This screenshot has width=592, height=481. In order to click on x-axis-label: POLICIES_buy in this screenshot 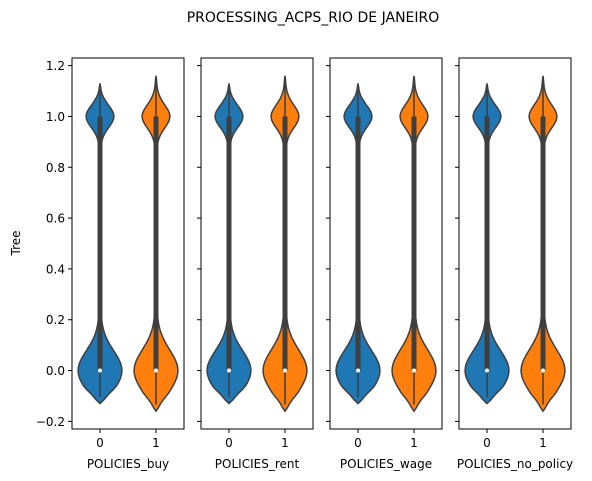, I will do `click(128, 464)`.